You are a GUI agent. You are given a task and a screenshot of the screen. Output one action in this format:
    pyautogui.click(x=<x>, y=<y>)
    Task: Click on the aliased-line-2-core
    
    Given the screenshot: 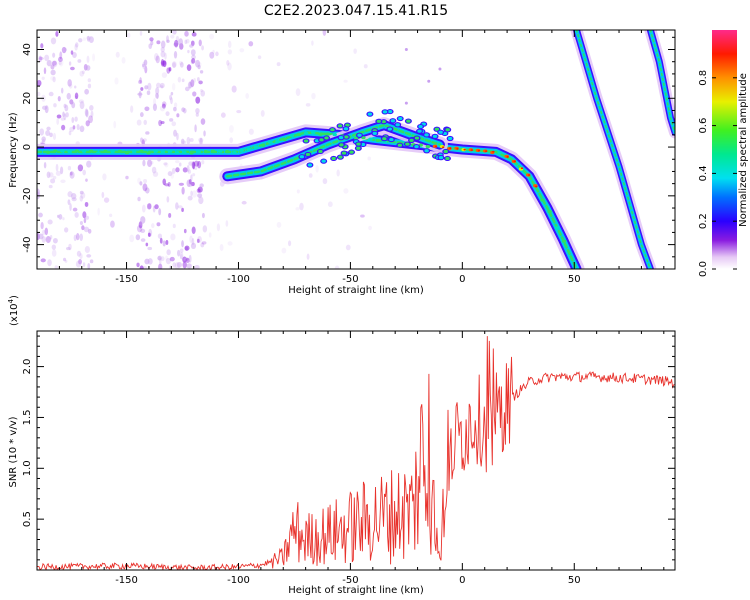 What is the action you would take?
    pyautogui.click(x=662, y=82)
    